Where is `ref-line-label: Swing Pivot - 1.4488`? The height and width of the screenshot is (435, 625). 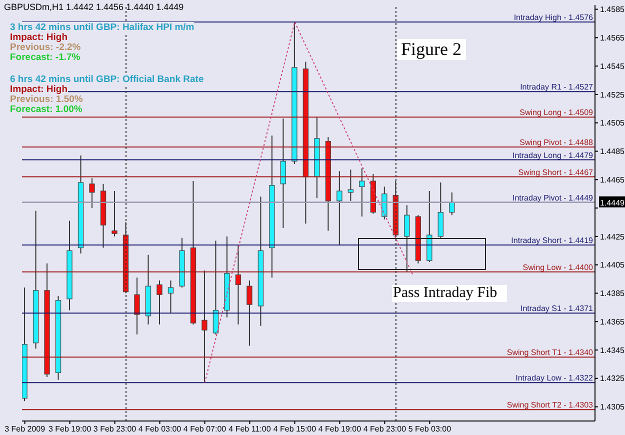 ref-line-label: Swing Pivot - 1.4488 is located at coordinates (557, 142).